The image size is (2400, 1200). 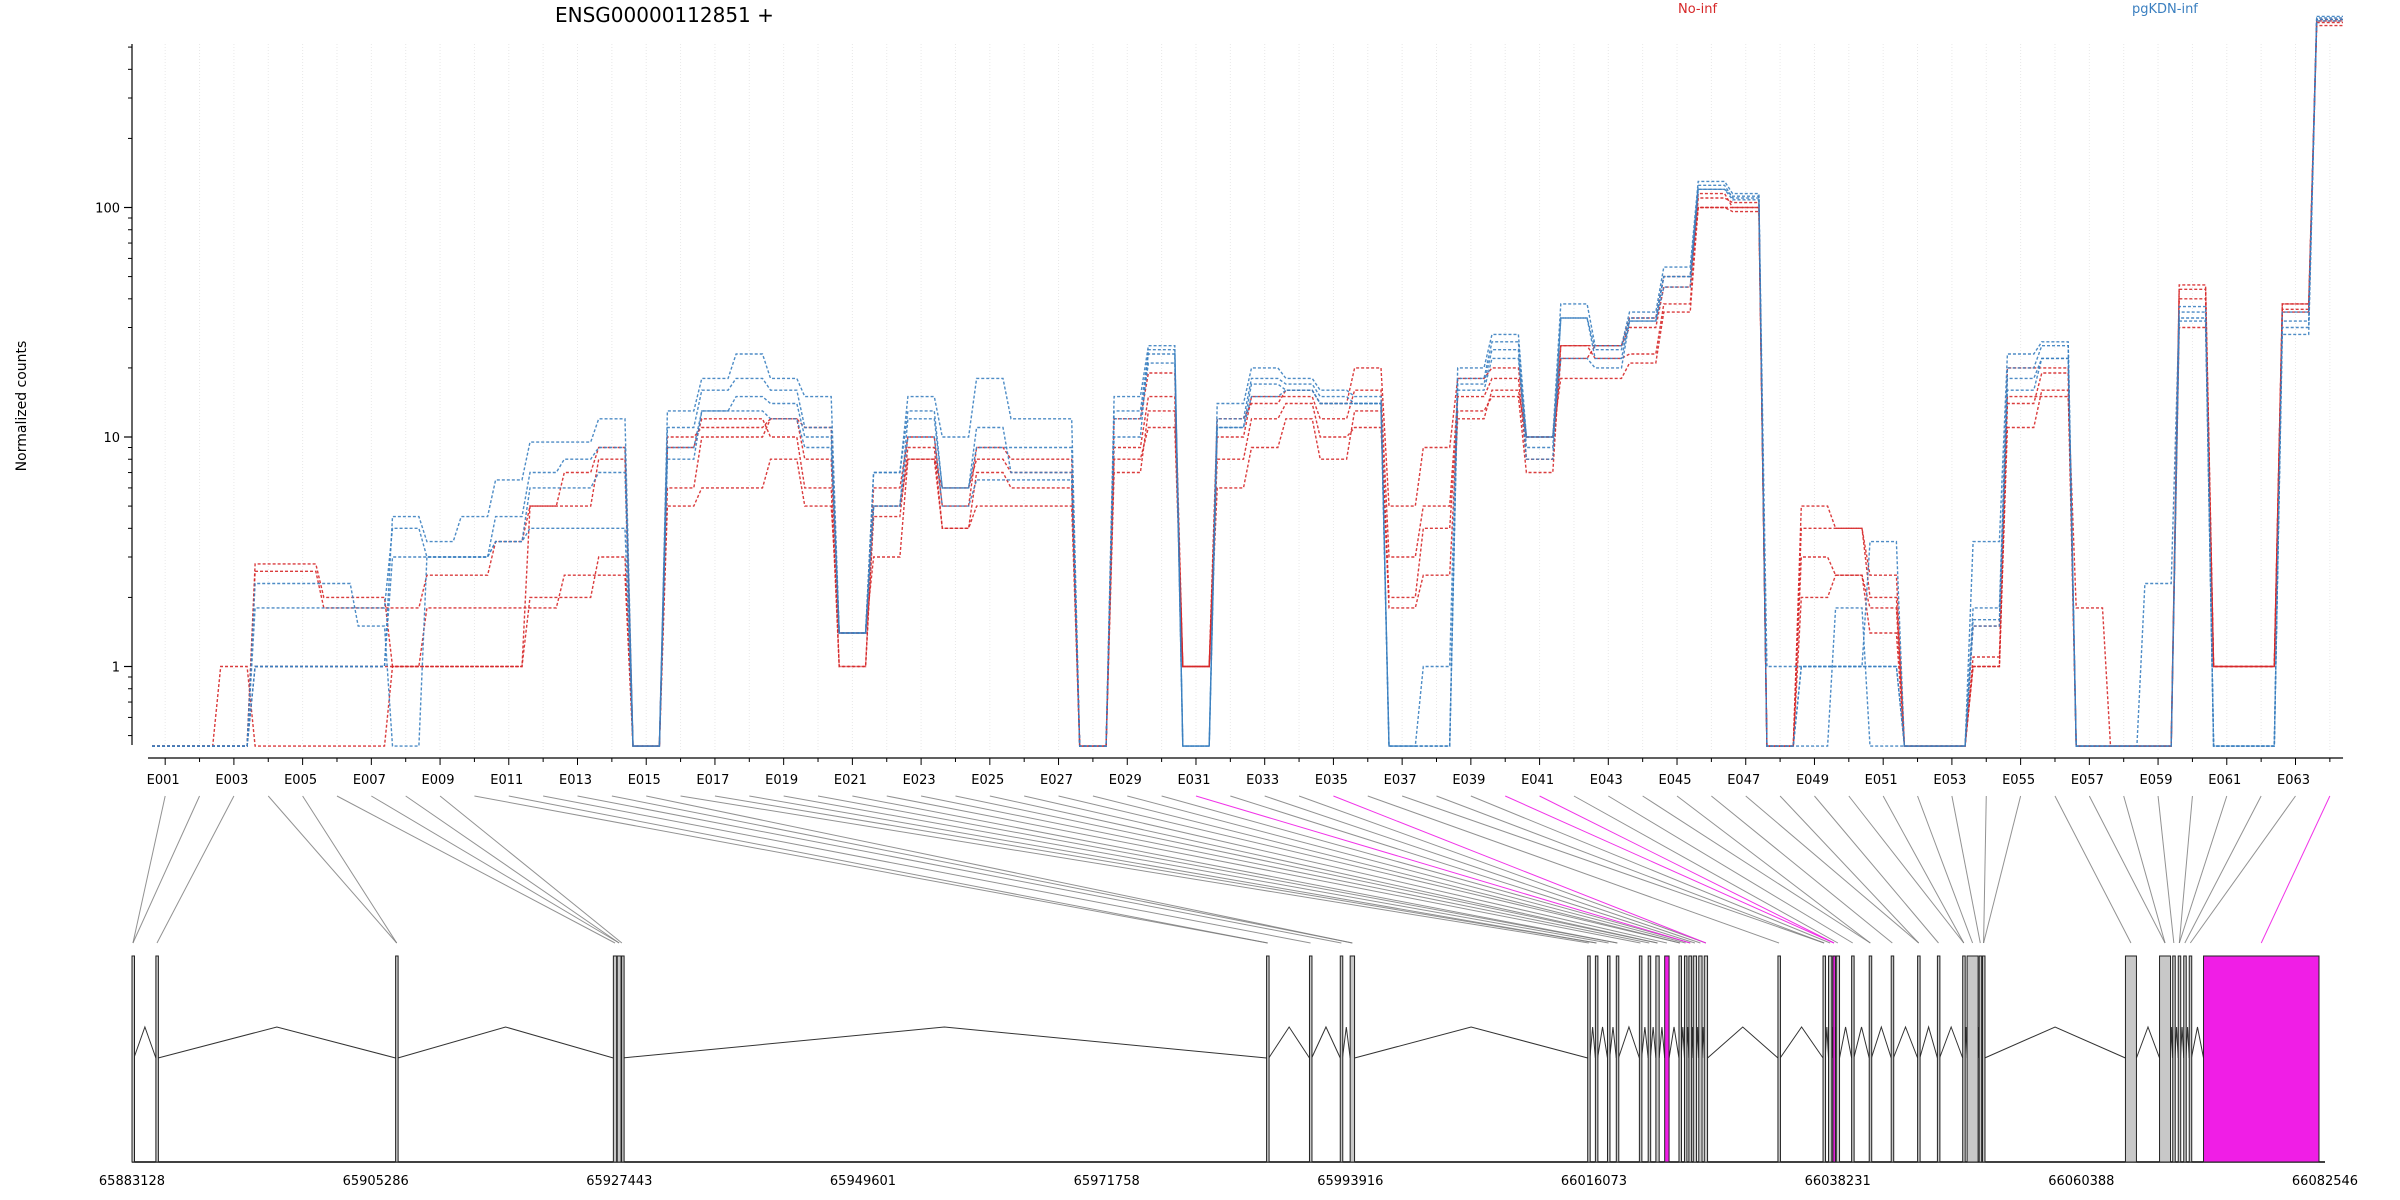 I want to click on x-tick-label: E025, so click(x=987, y=780).